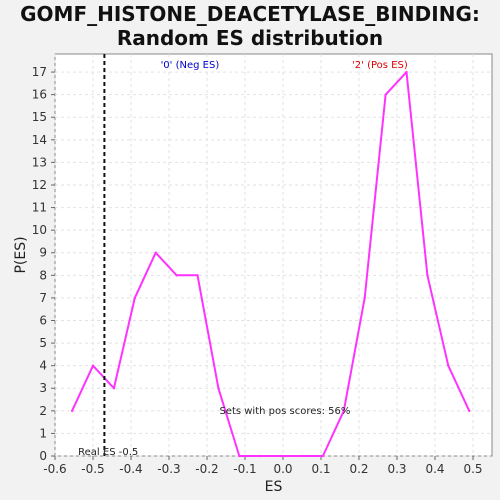  What do you see at coordinates (39, 140) in the screenshot?
I see `y-tick-label: 14` at bounding box center [39, 140].